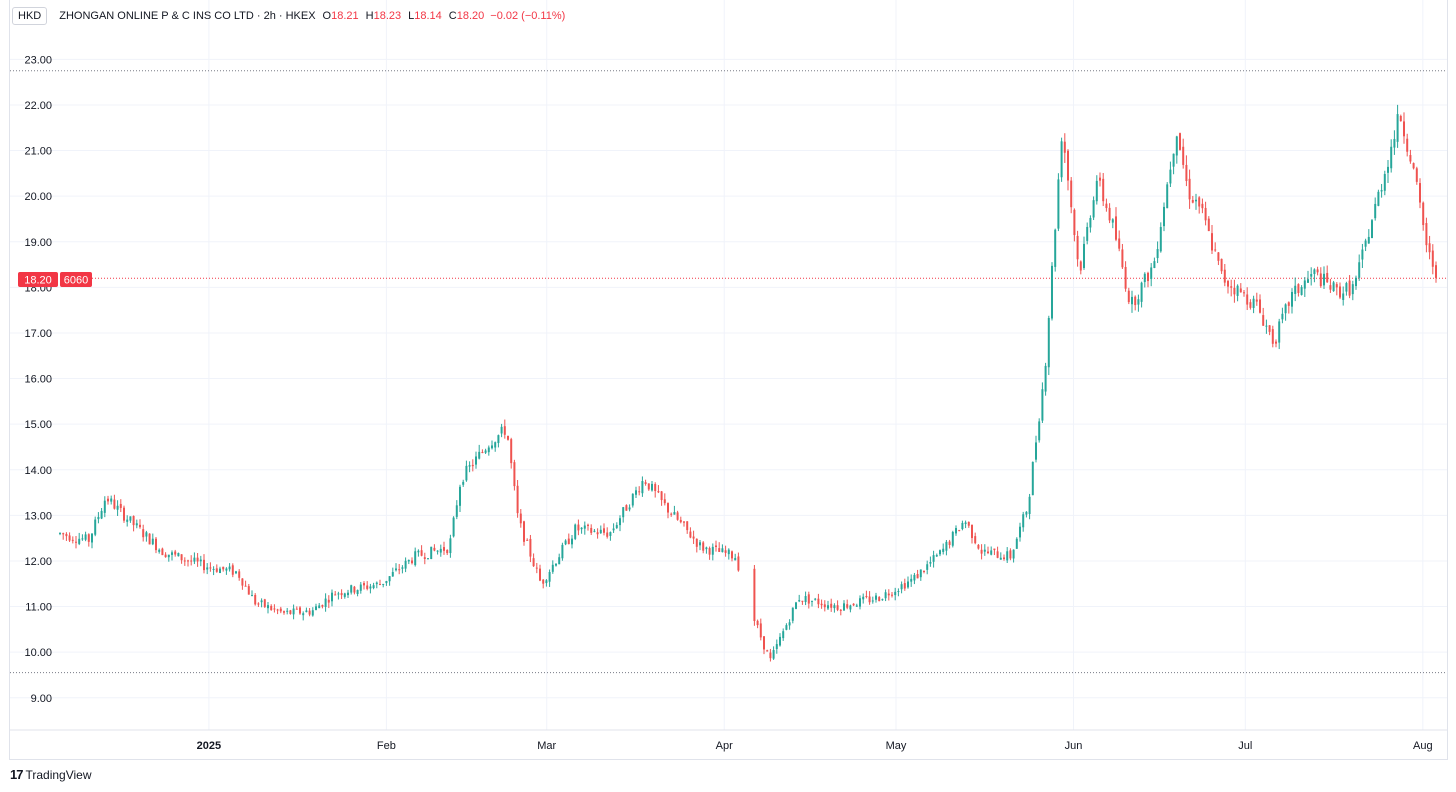 Image resolution: width=1456 pixels, height=792 pixels. I want to click on tradingview-logo-icon: 17, so click(17, 774).